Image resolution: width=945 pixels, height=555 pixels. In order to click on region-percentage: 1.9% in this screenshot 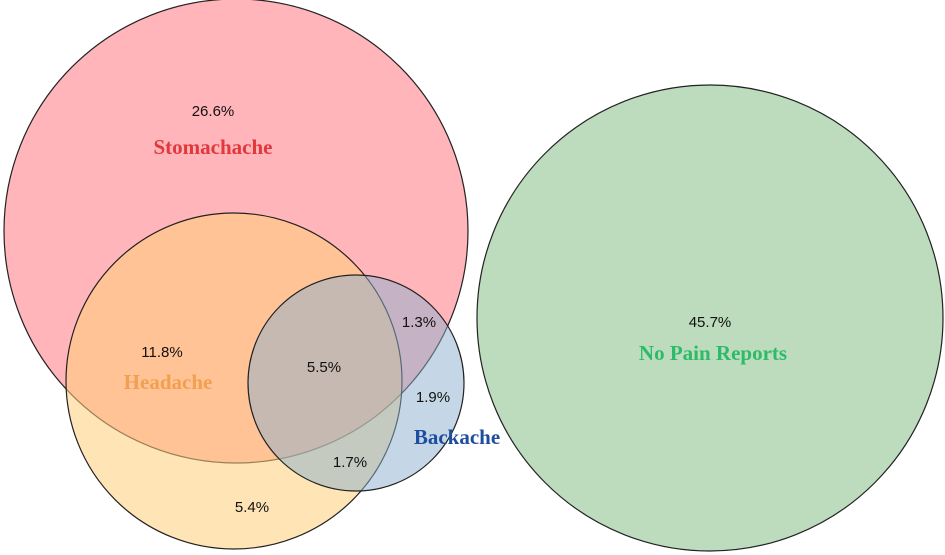, I will do `click(433, 397)`.